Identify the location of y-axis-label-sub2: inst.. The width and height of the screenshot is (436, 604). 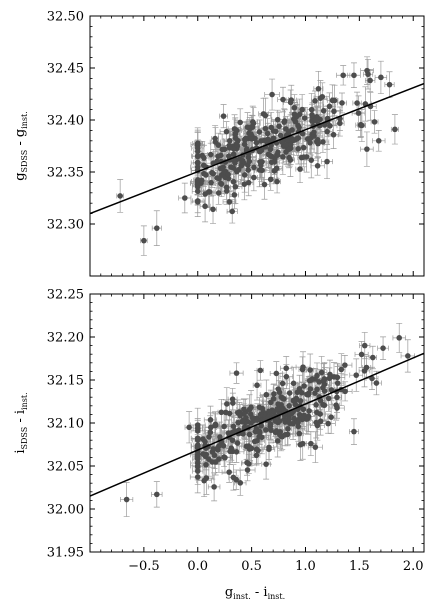
(24, 120).